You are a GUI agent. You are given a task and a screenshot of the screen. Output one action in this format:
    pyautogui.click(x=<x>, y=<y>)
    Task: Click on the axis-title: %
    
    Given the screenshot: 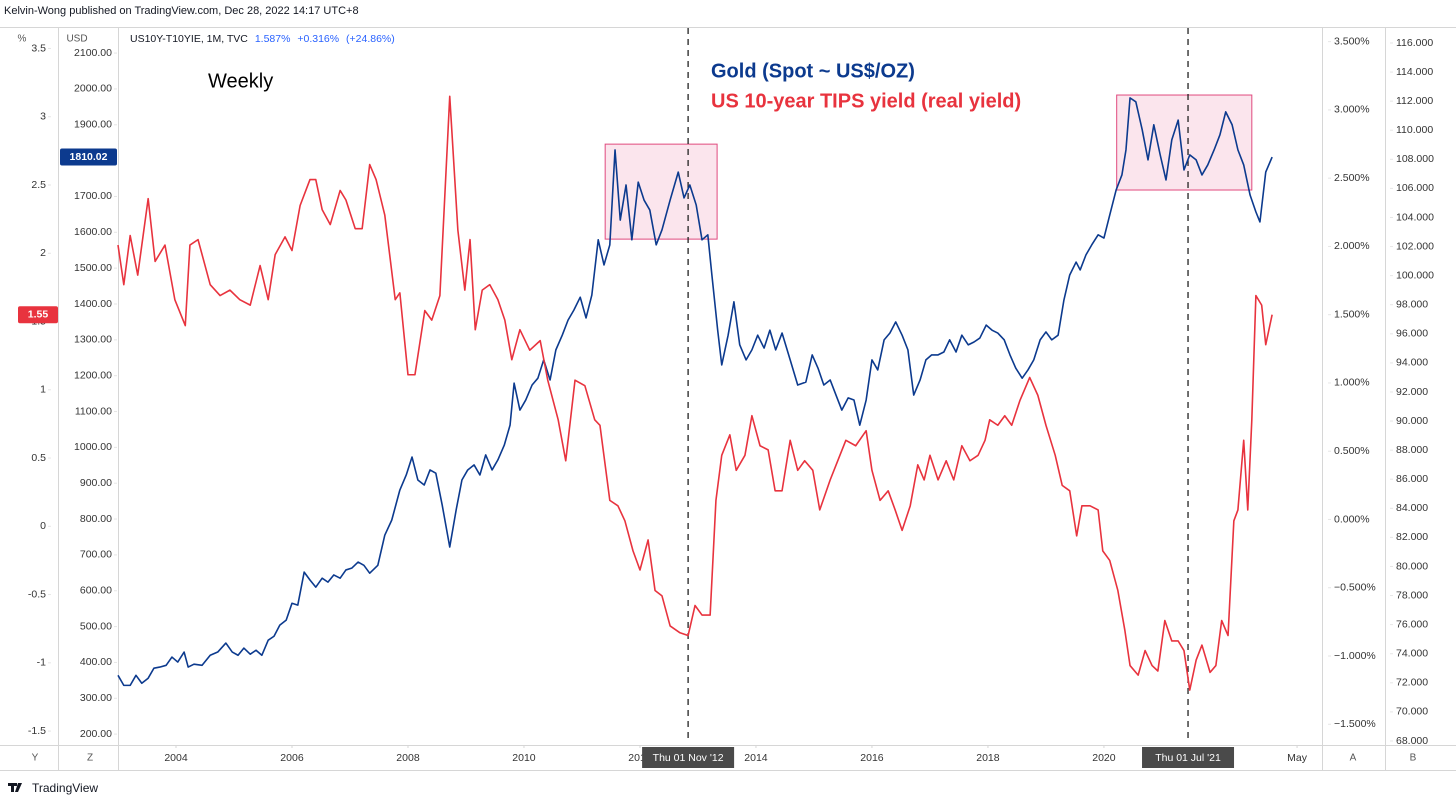 What is the action you would take?
    pyautogui.click(x=22, y=39)
    